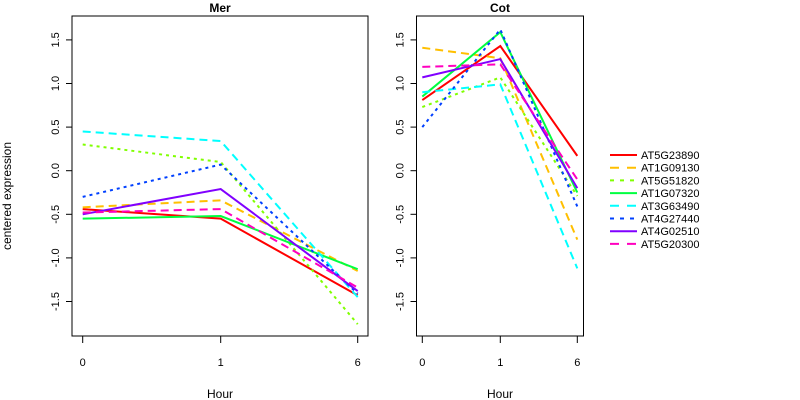 Image resolution: width=800 pixels, height=400 pixels. I want to click on x-tick-label-mer: 6, so click(358, 363).